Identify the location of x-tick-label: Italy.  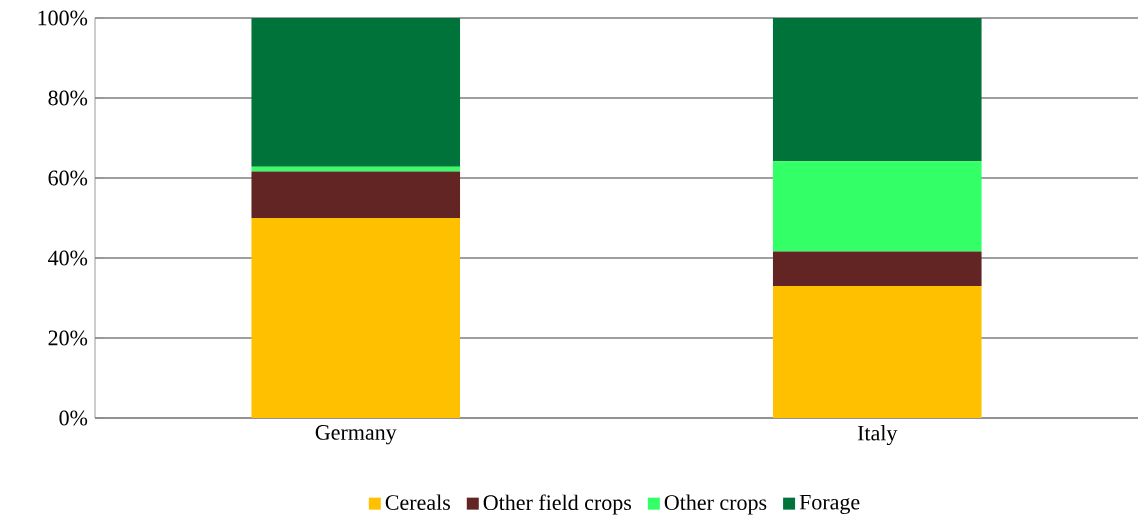
(877, 435).